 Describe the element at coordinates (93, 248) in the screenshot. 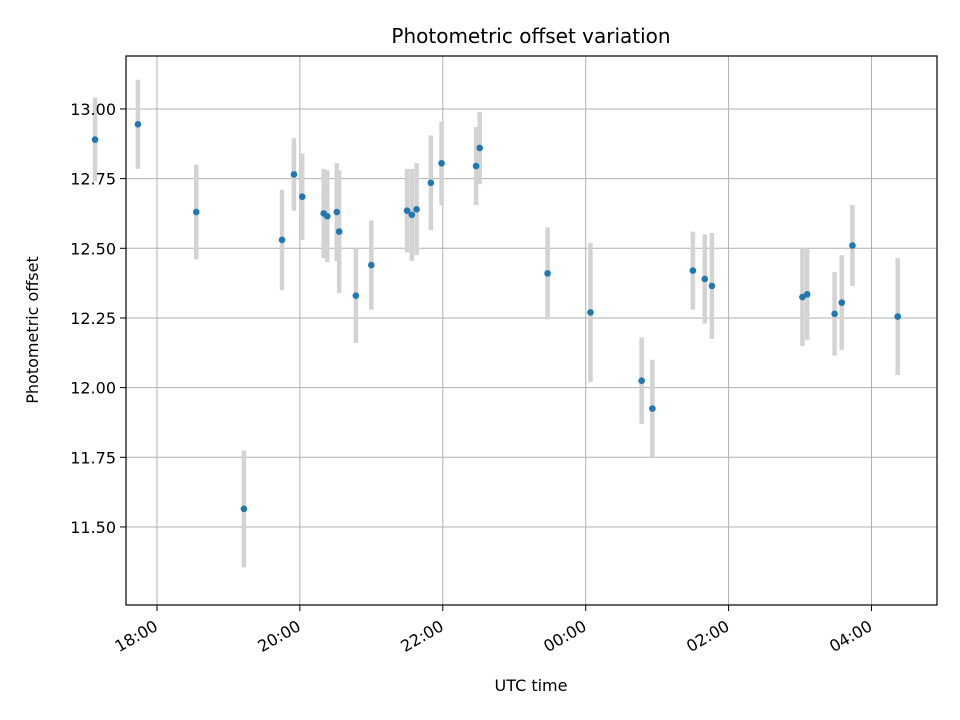

I see `y-tick-label: 12.50` at that location.